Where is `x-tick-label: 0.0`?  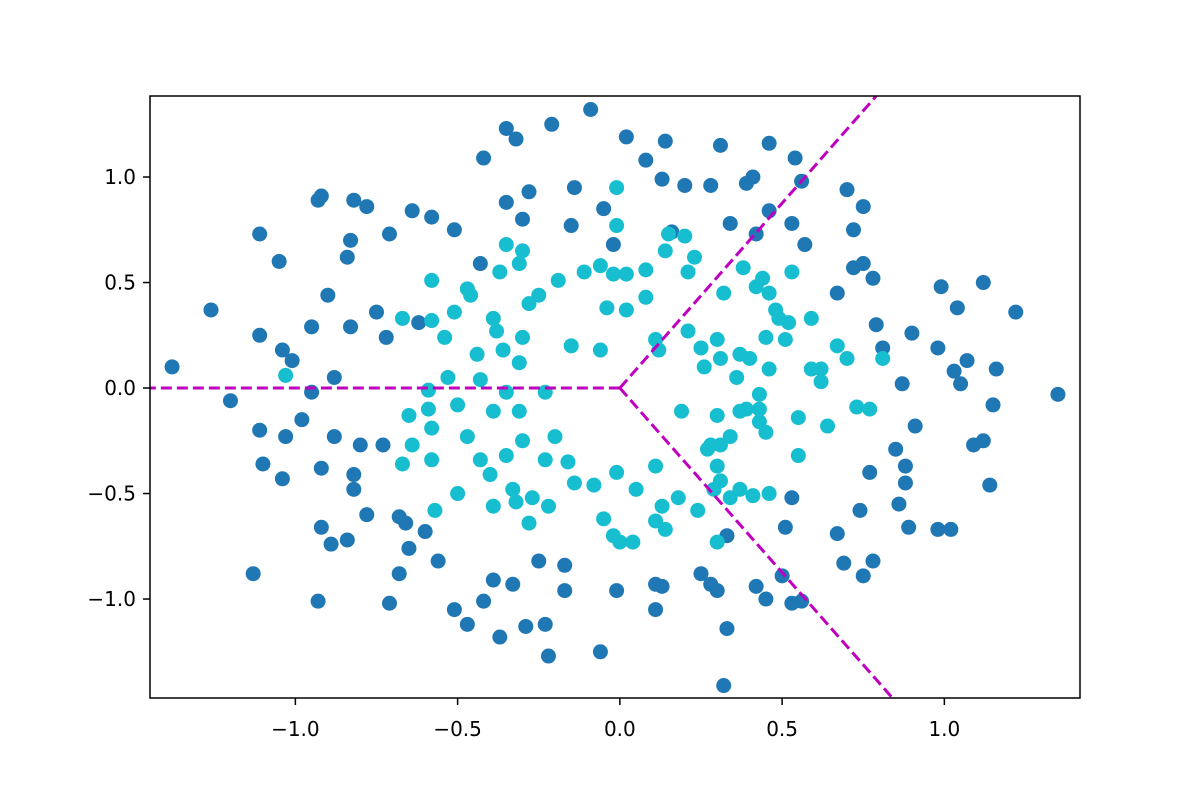
x-tick-label: 0.0 is located at coordinates (620, 729).